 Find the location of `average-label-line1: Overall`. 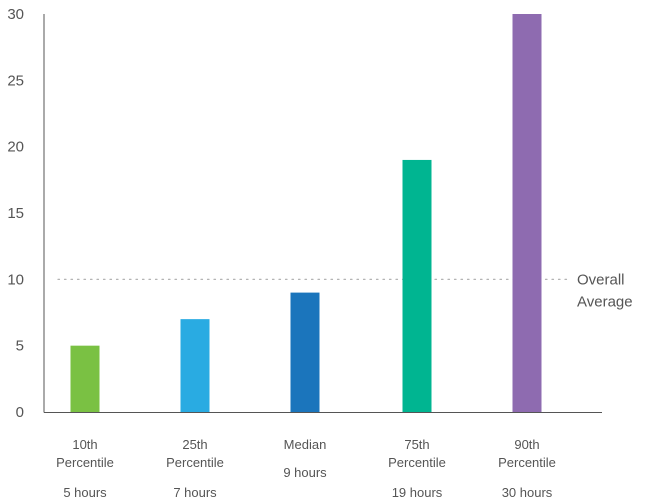

average-label-line1: Overall is located at coordinates (601, 279).